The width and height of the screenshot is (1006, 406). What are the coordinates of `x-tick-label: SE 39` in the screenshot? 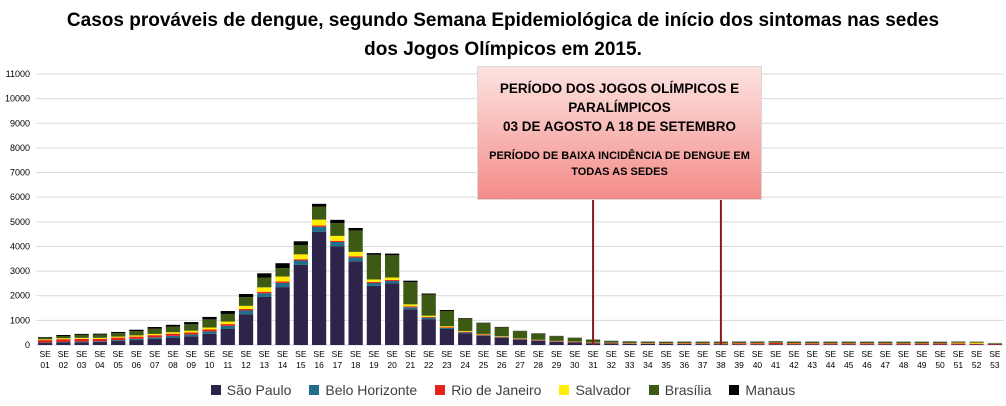 It's located at (739, 359).